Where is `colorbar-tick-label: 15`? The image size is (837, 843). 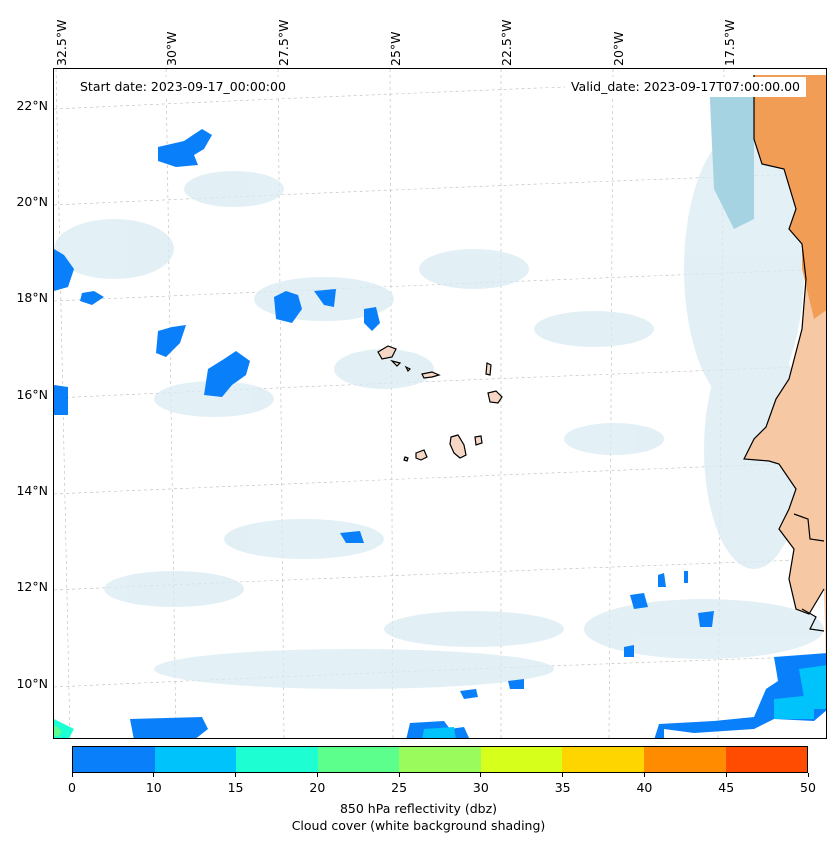 colorbar-tick-label: 15 is located at coordinates (235, 787).